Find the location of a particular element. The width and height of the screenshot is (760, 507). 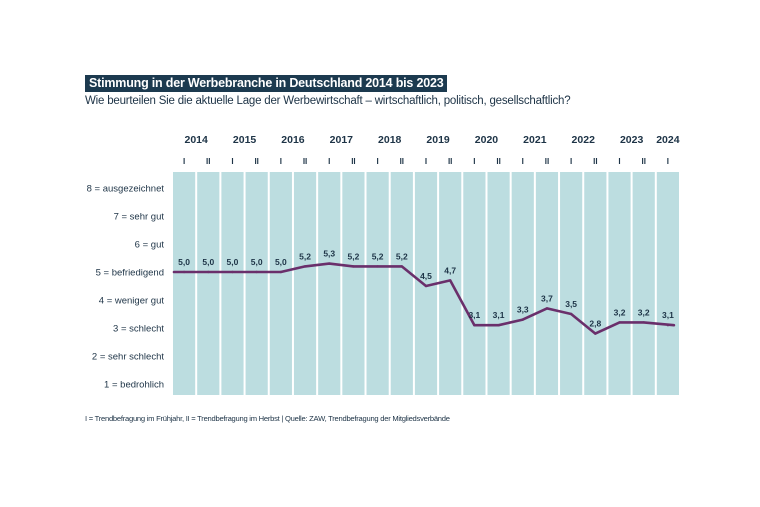

year-label: 2020 is located at coordinates (487, 140).